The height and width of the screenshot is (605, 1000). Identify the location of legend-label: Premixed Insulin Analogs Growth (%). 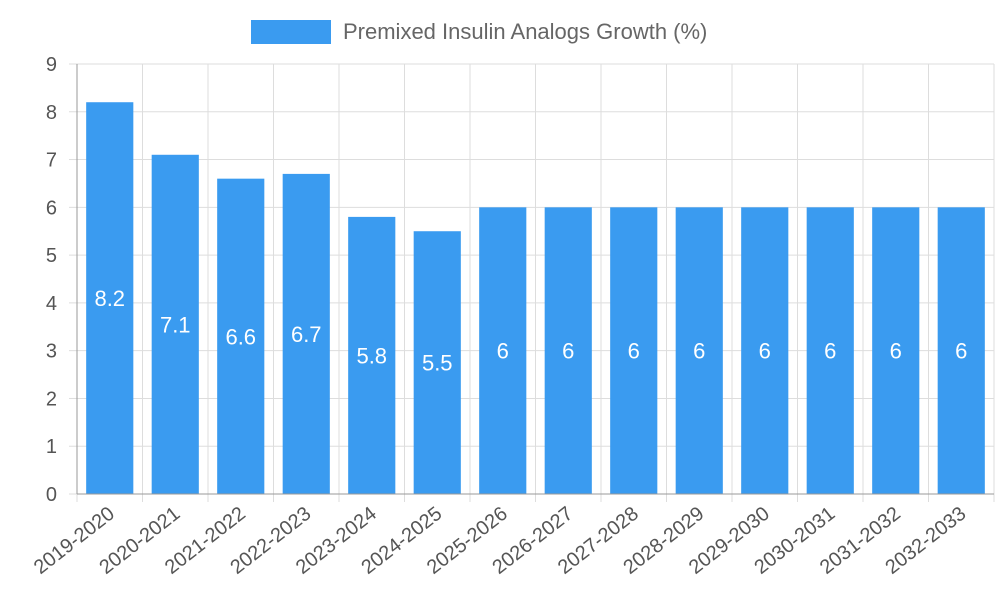
(525, 31).